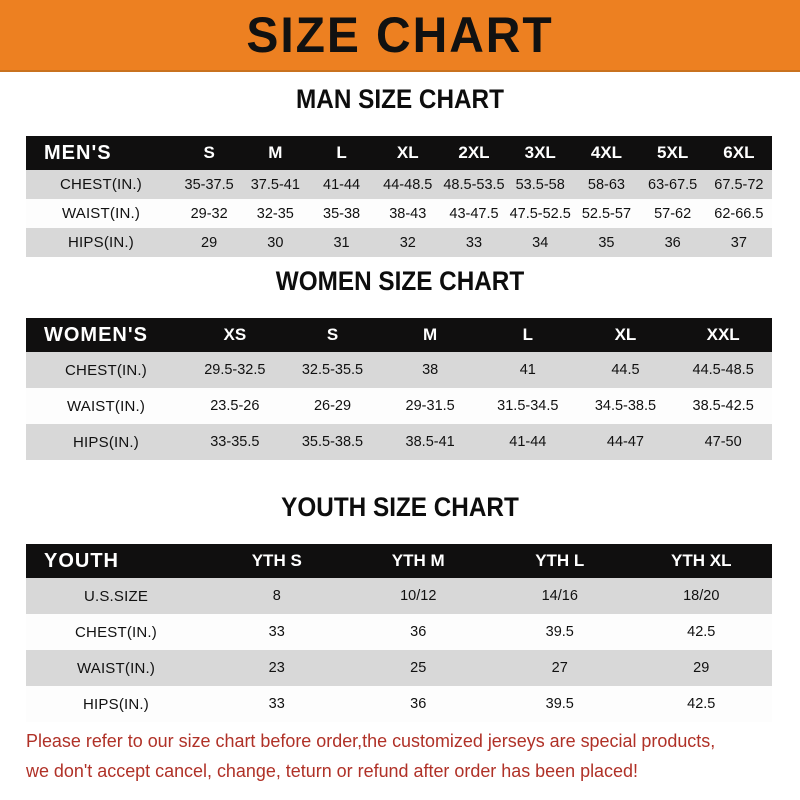 This screenshot has width=800, height=800. I want to click on table-cell: 67.5-72, so click(739, 184).